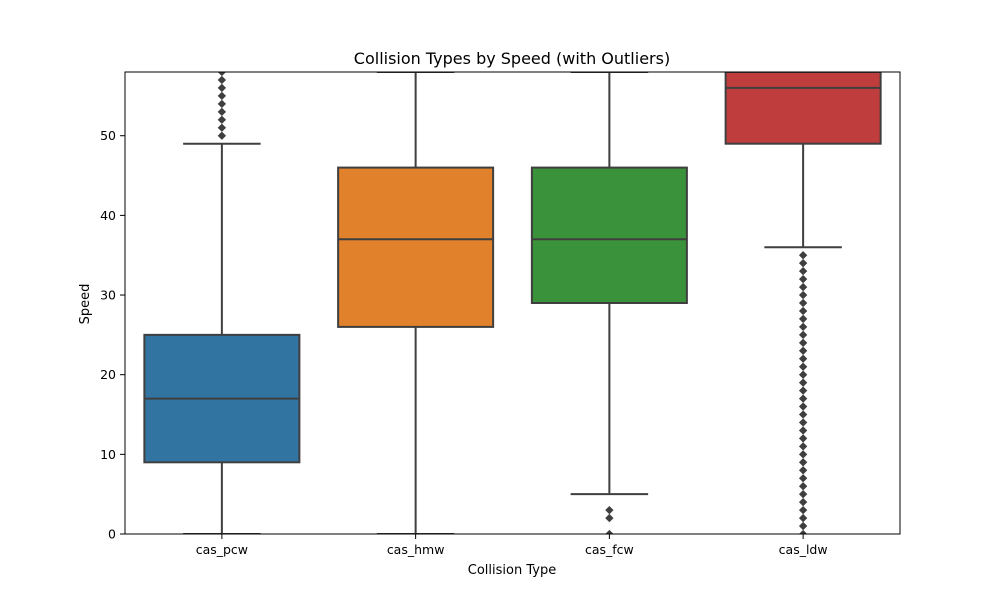  Describe the element at coordinates (108, 135) in the screenshot. I see `y-tick-label: 50` at that location.